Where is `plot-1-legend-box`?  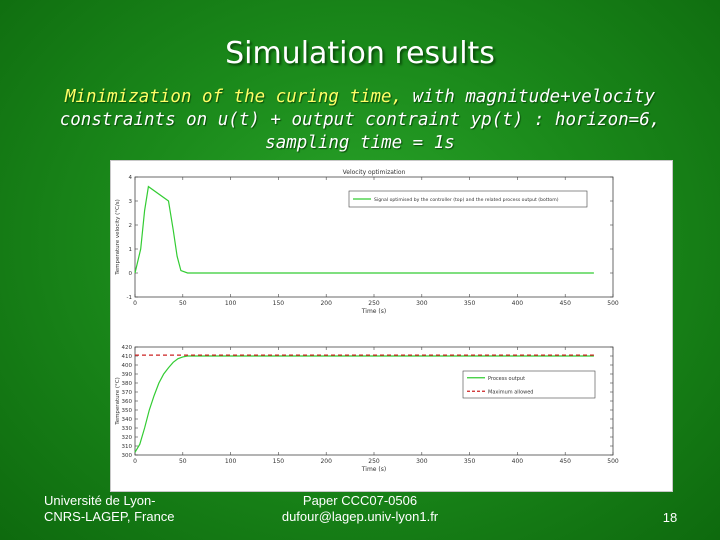 plot-1-legend-box is located at coordinates (529, 384).